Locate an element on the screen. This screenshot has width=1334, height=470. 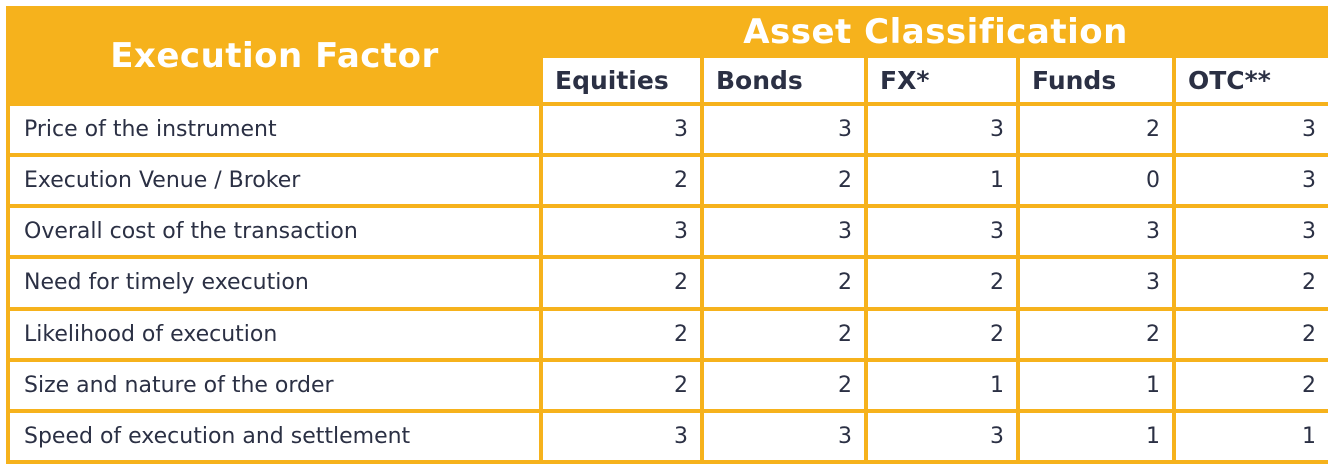
table-row: Size and nature of the order 2 2 1 1 2 is located at coordinates (669, 385).